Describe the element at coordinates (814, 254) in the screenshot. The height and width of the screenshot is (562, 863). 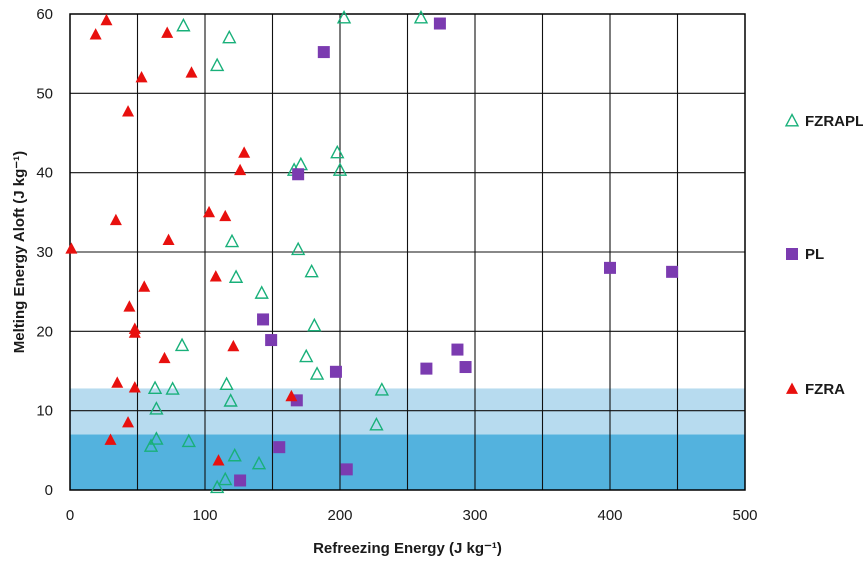
I see `legend-label-pl: PL` at that location.